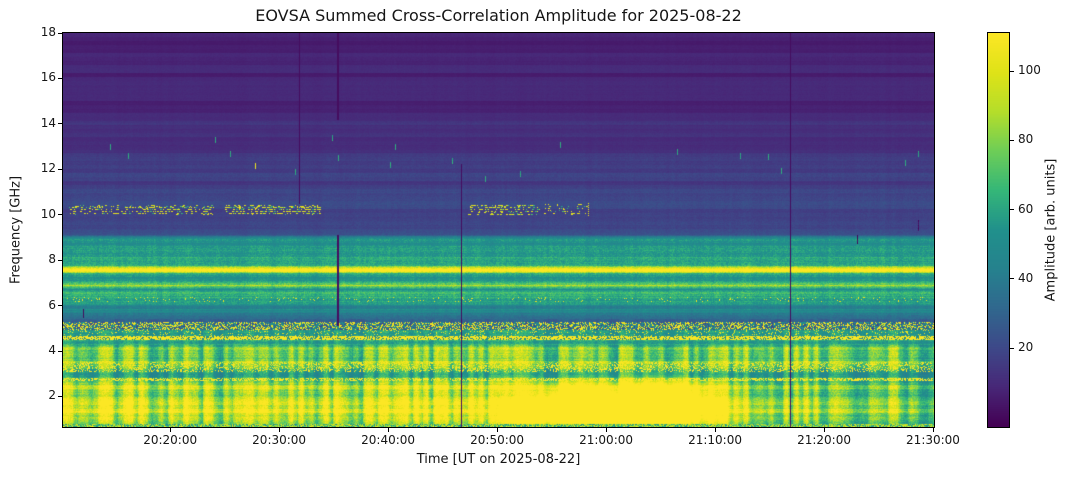 The height and width of the screenshot is (479, 1073). What do you see at coordinates (48, 32) in the screenshot?
I see `y-tick-label: 18` at bounding box center [48, 32].